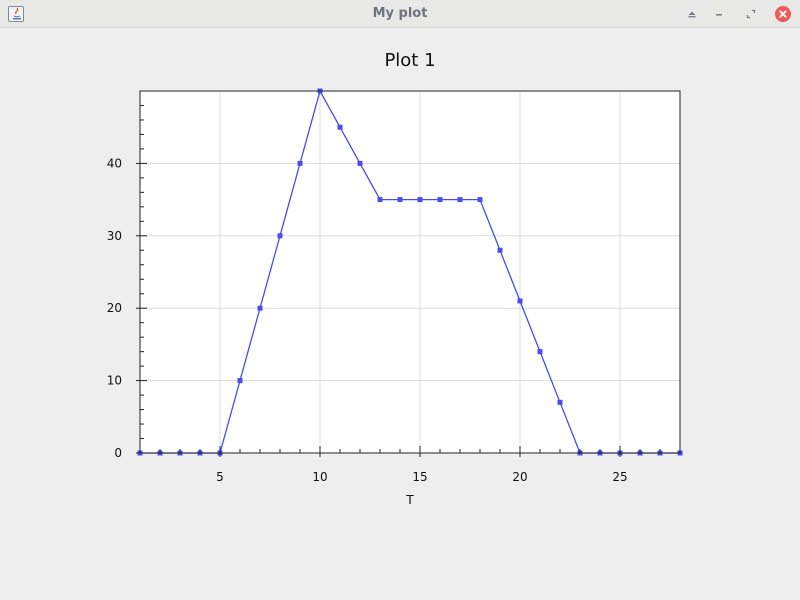  Describe the element at coordinates (409, 60) in the screenshot. I see `chart-title: Plot 1` at that location.